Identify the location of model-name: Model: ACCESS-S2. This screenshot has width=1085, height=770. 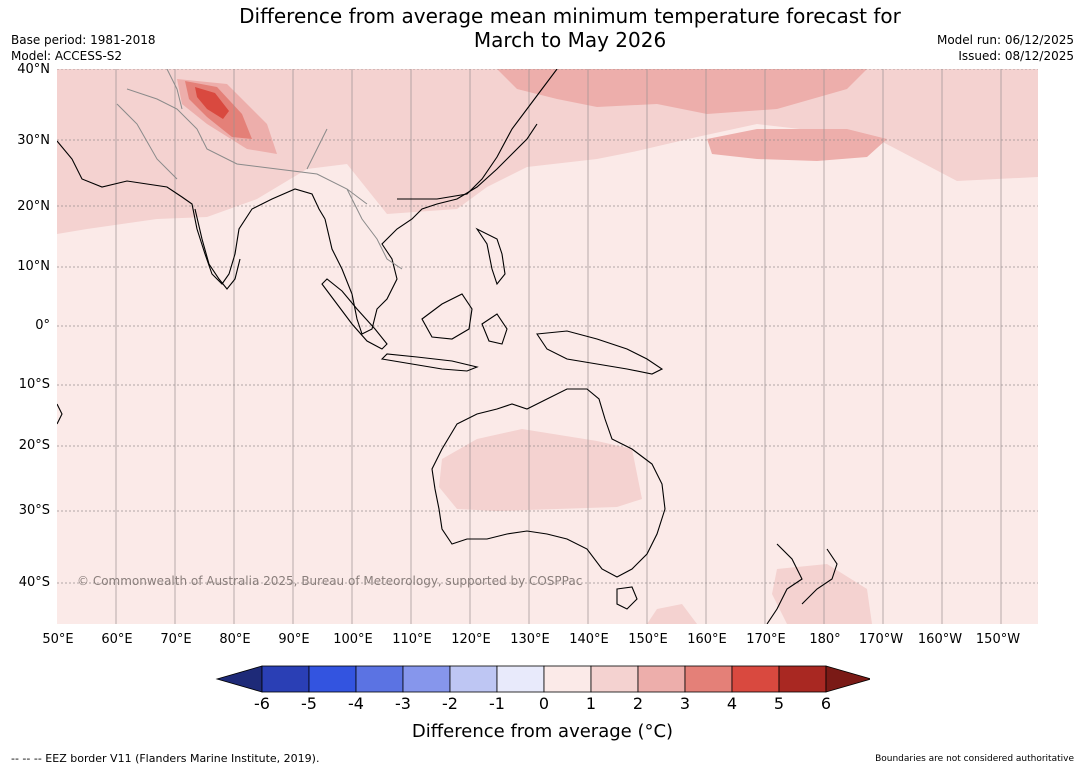
(67, 56).